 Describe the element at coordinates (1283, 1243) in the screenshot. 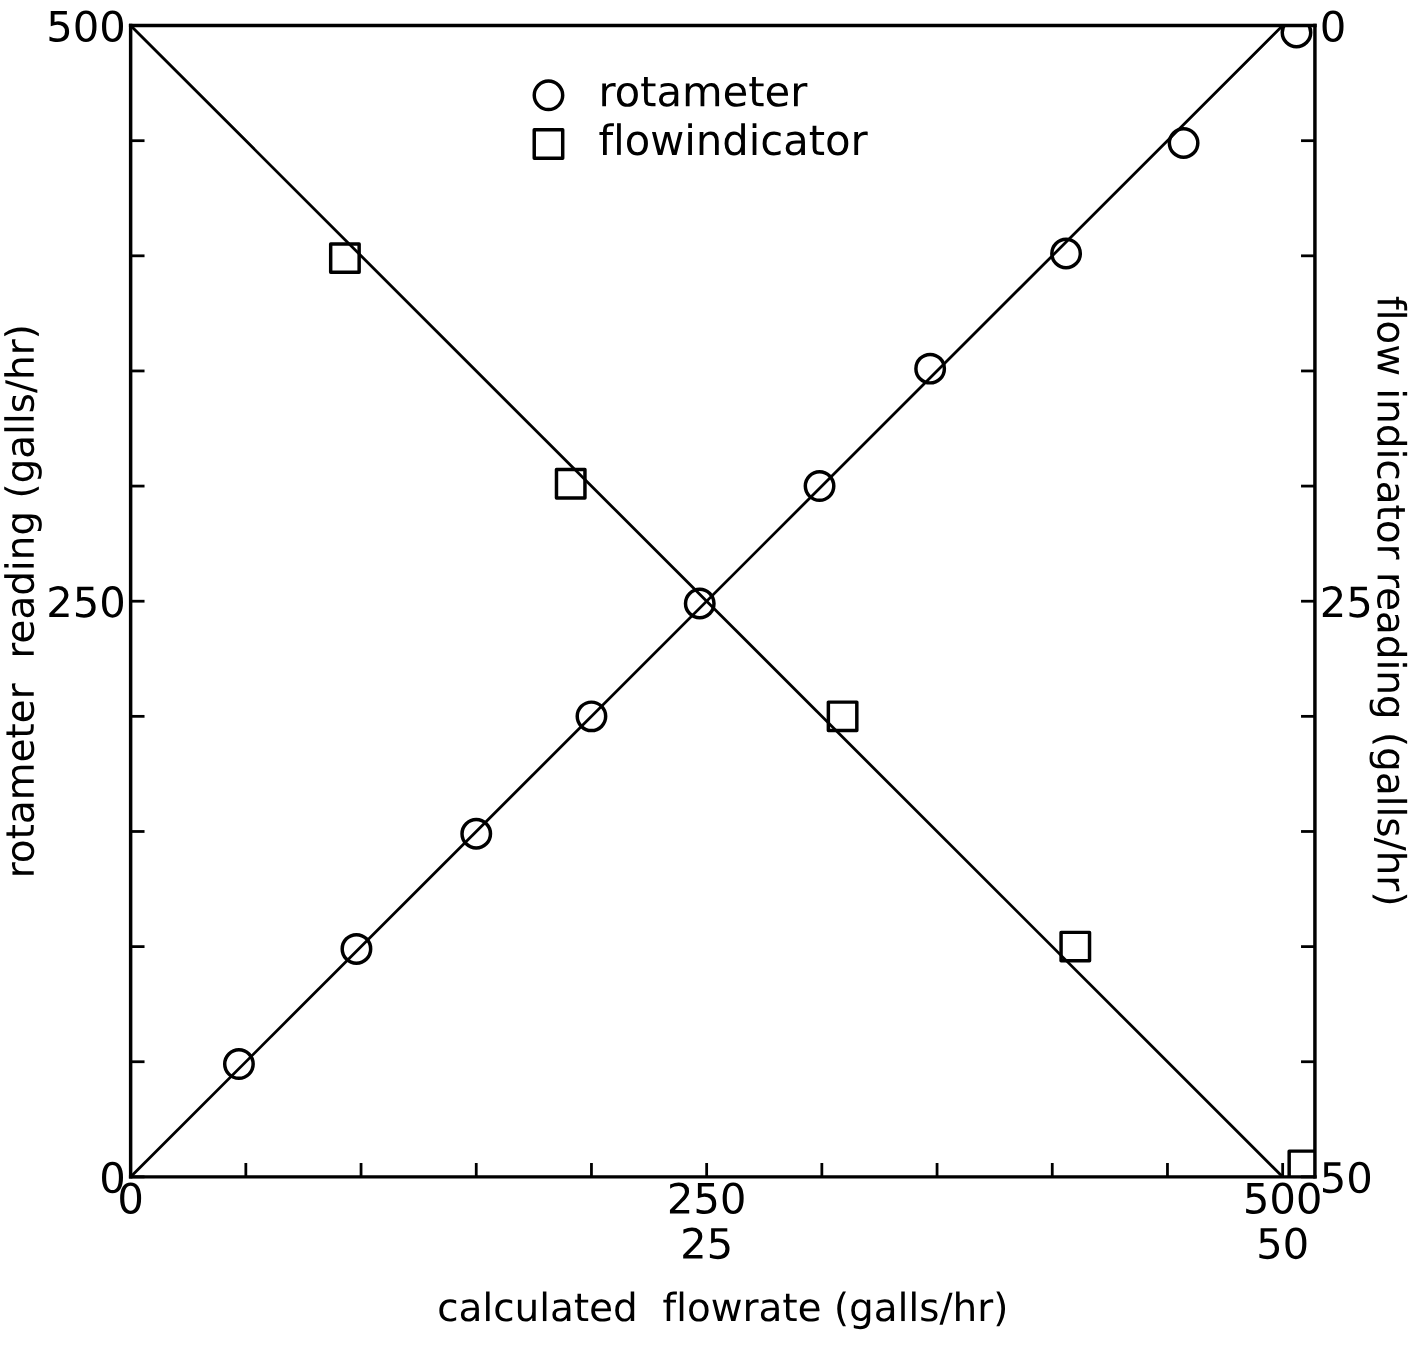

I see `x2-tick-label: 50` at that location.